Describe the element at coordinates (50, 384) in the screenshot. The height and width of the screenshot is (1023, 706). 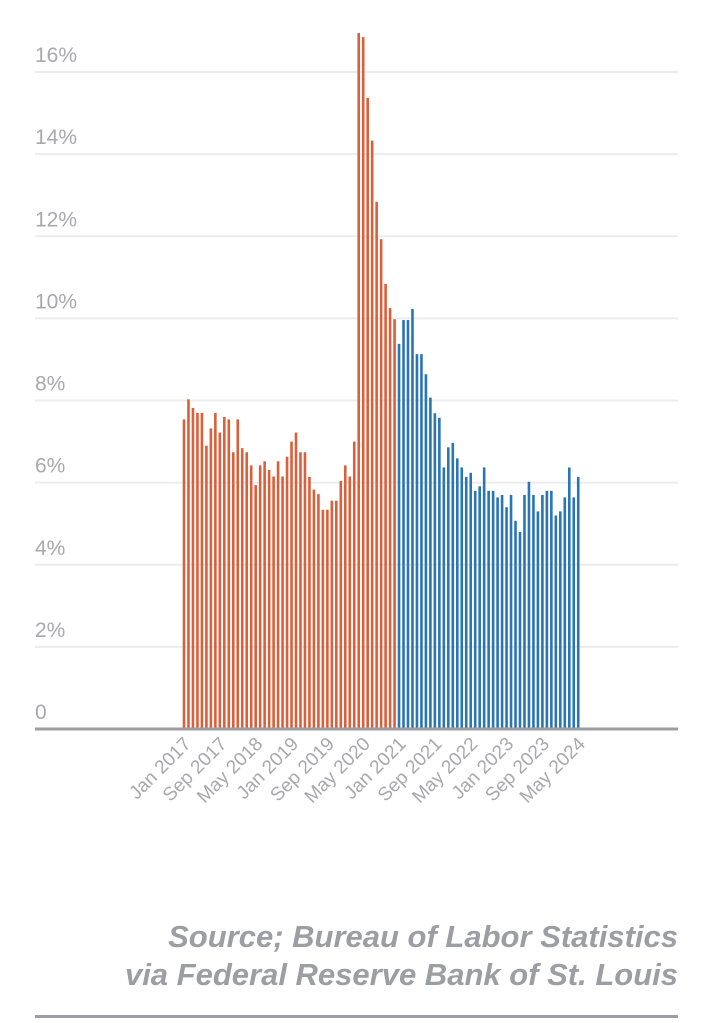
I see `y-tick-label: 8%` at that location.